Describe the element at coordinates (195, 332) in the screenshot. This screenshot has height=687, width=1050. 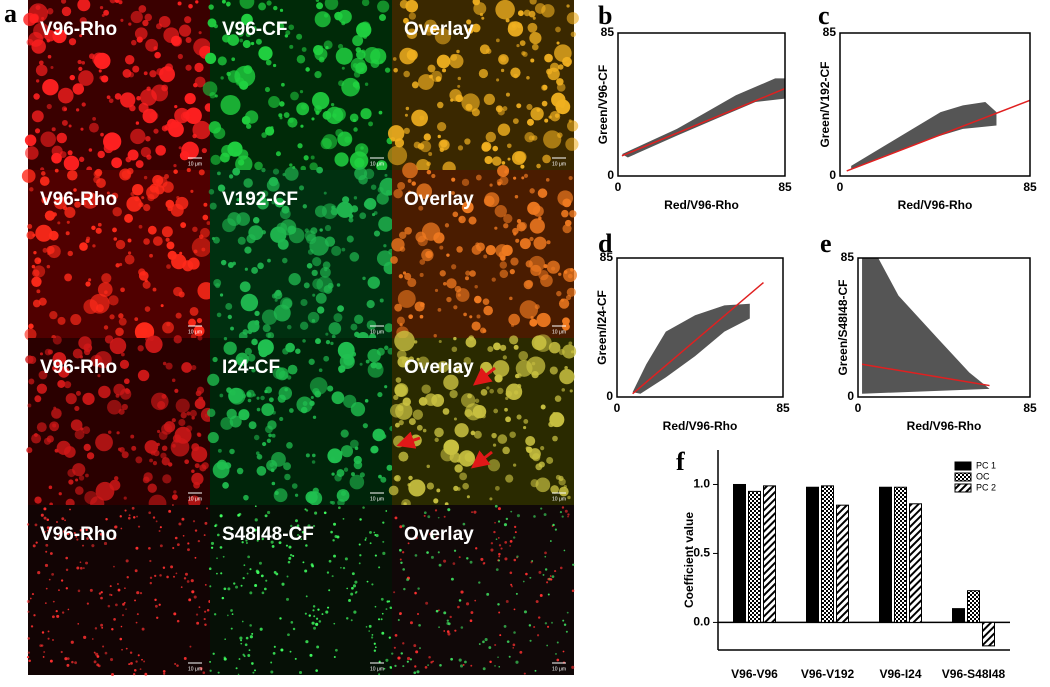
I see `scale-bar-label: 10 μm` at that location.